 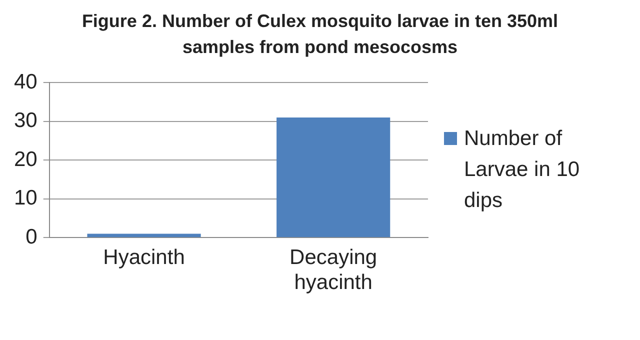 What do you see at coordinates (32, 236) in the screenshot?
I see `y-tick-label: 0` at bounding box center [32, 236].